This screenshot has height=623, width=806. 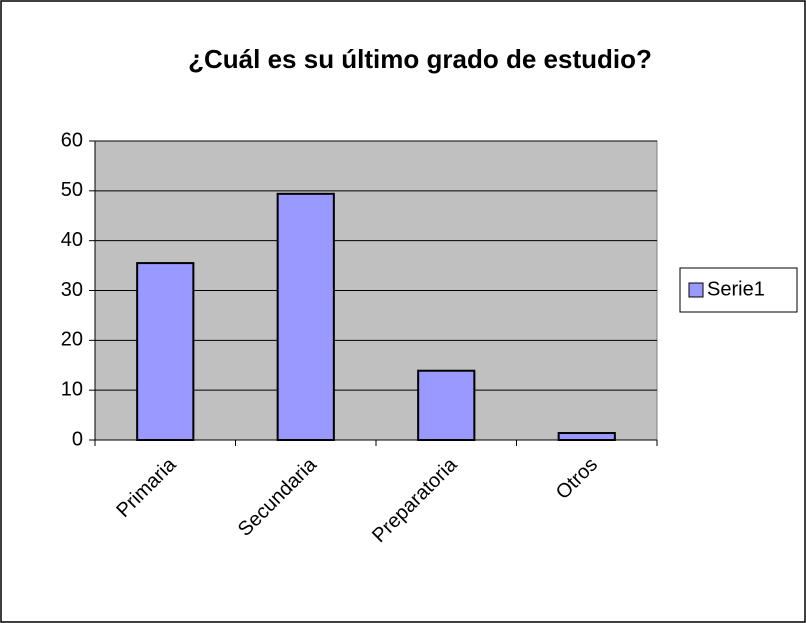 I want to click on legend-label: Serie1, so click(x=736, y=289).